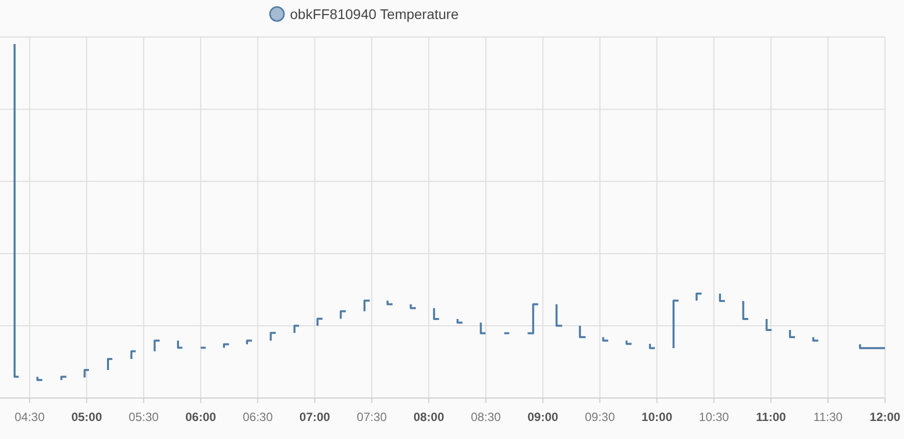  I want to click on x-tick-label: 05:30, so click(144, 417).